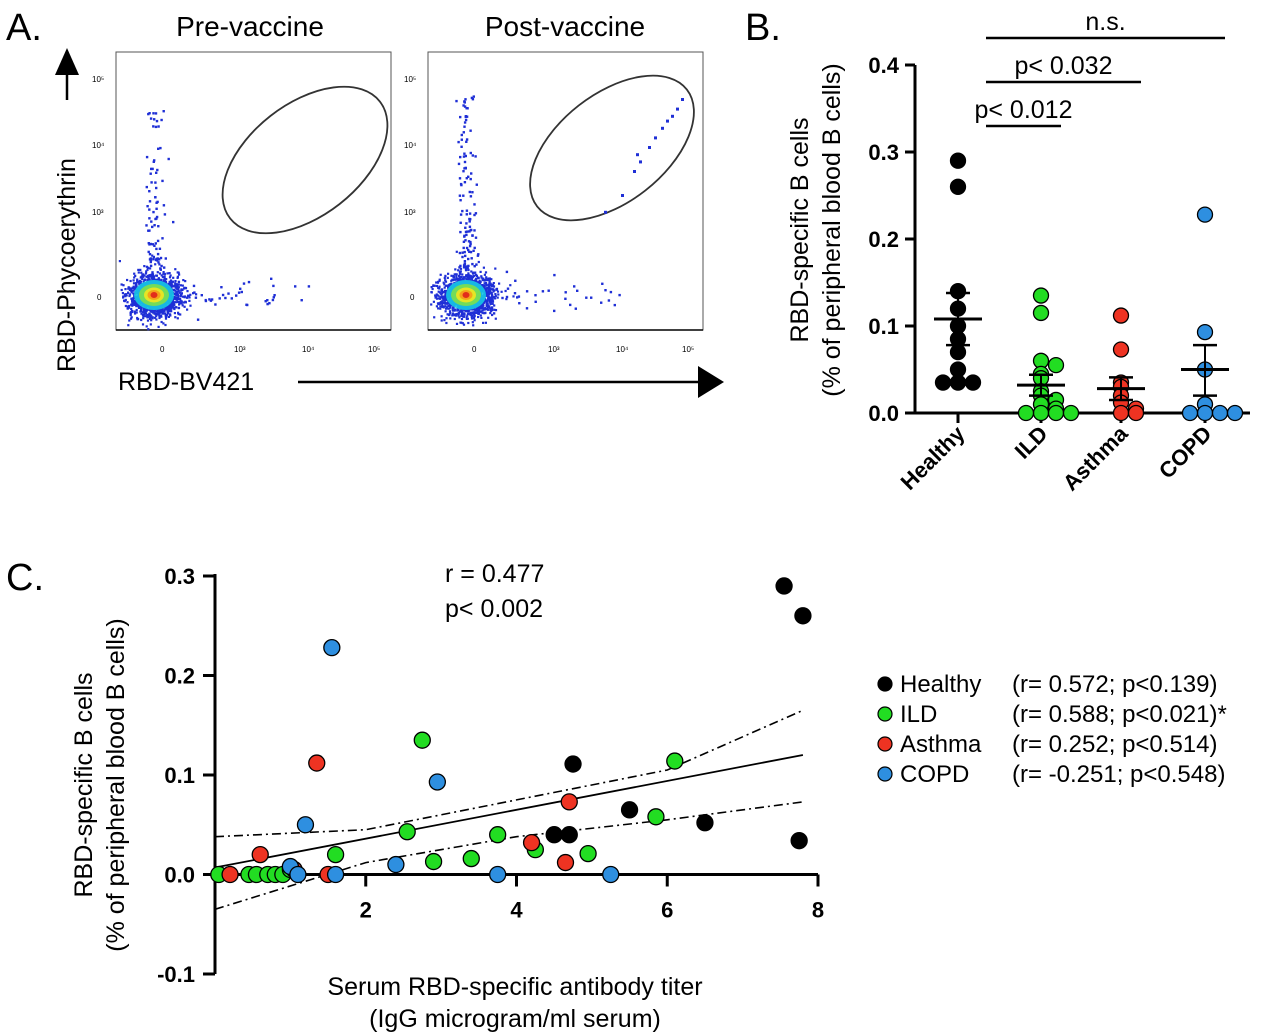 Image resolution: width=1280 pixels, height=1036 pixels. Describe the element at coordinates (832, 230) in the screenshot. I see `panel-b-ylabel-line2: (% of peripheral blood B cells)` at that location.